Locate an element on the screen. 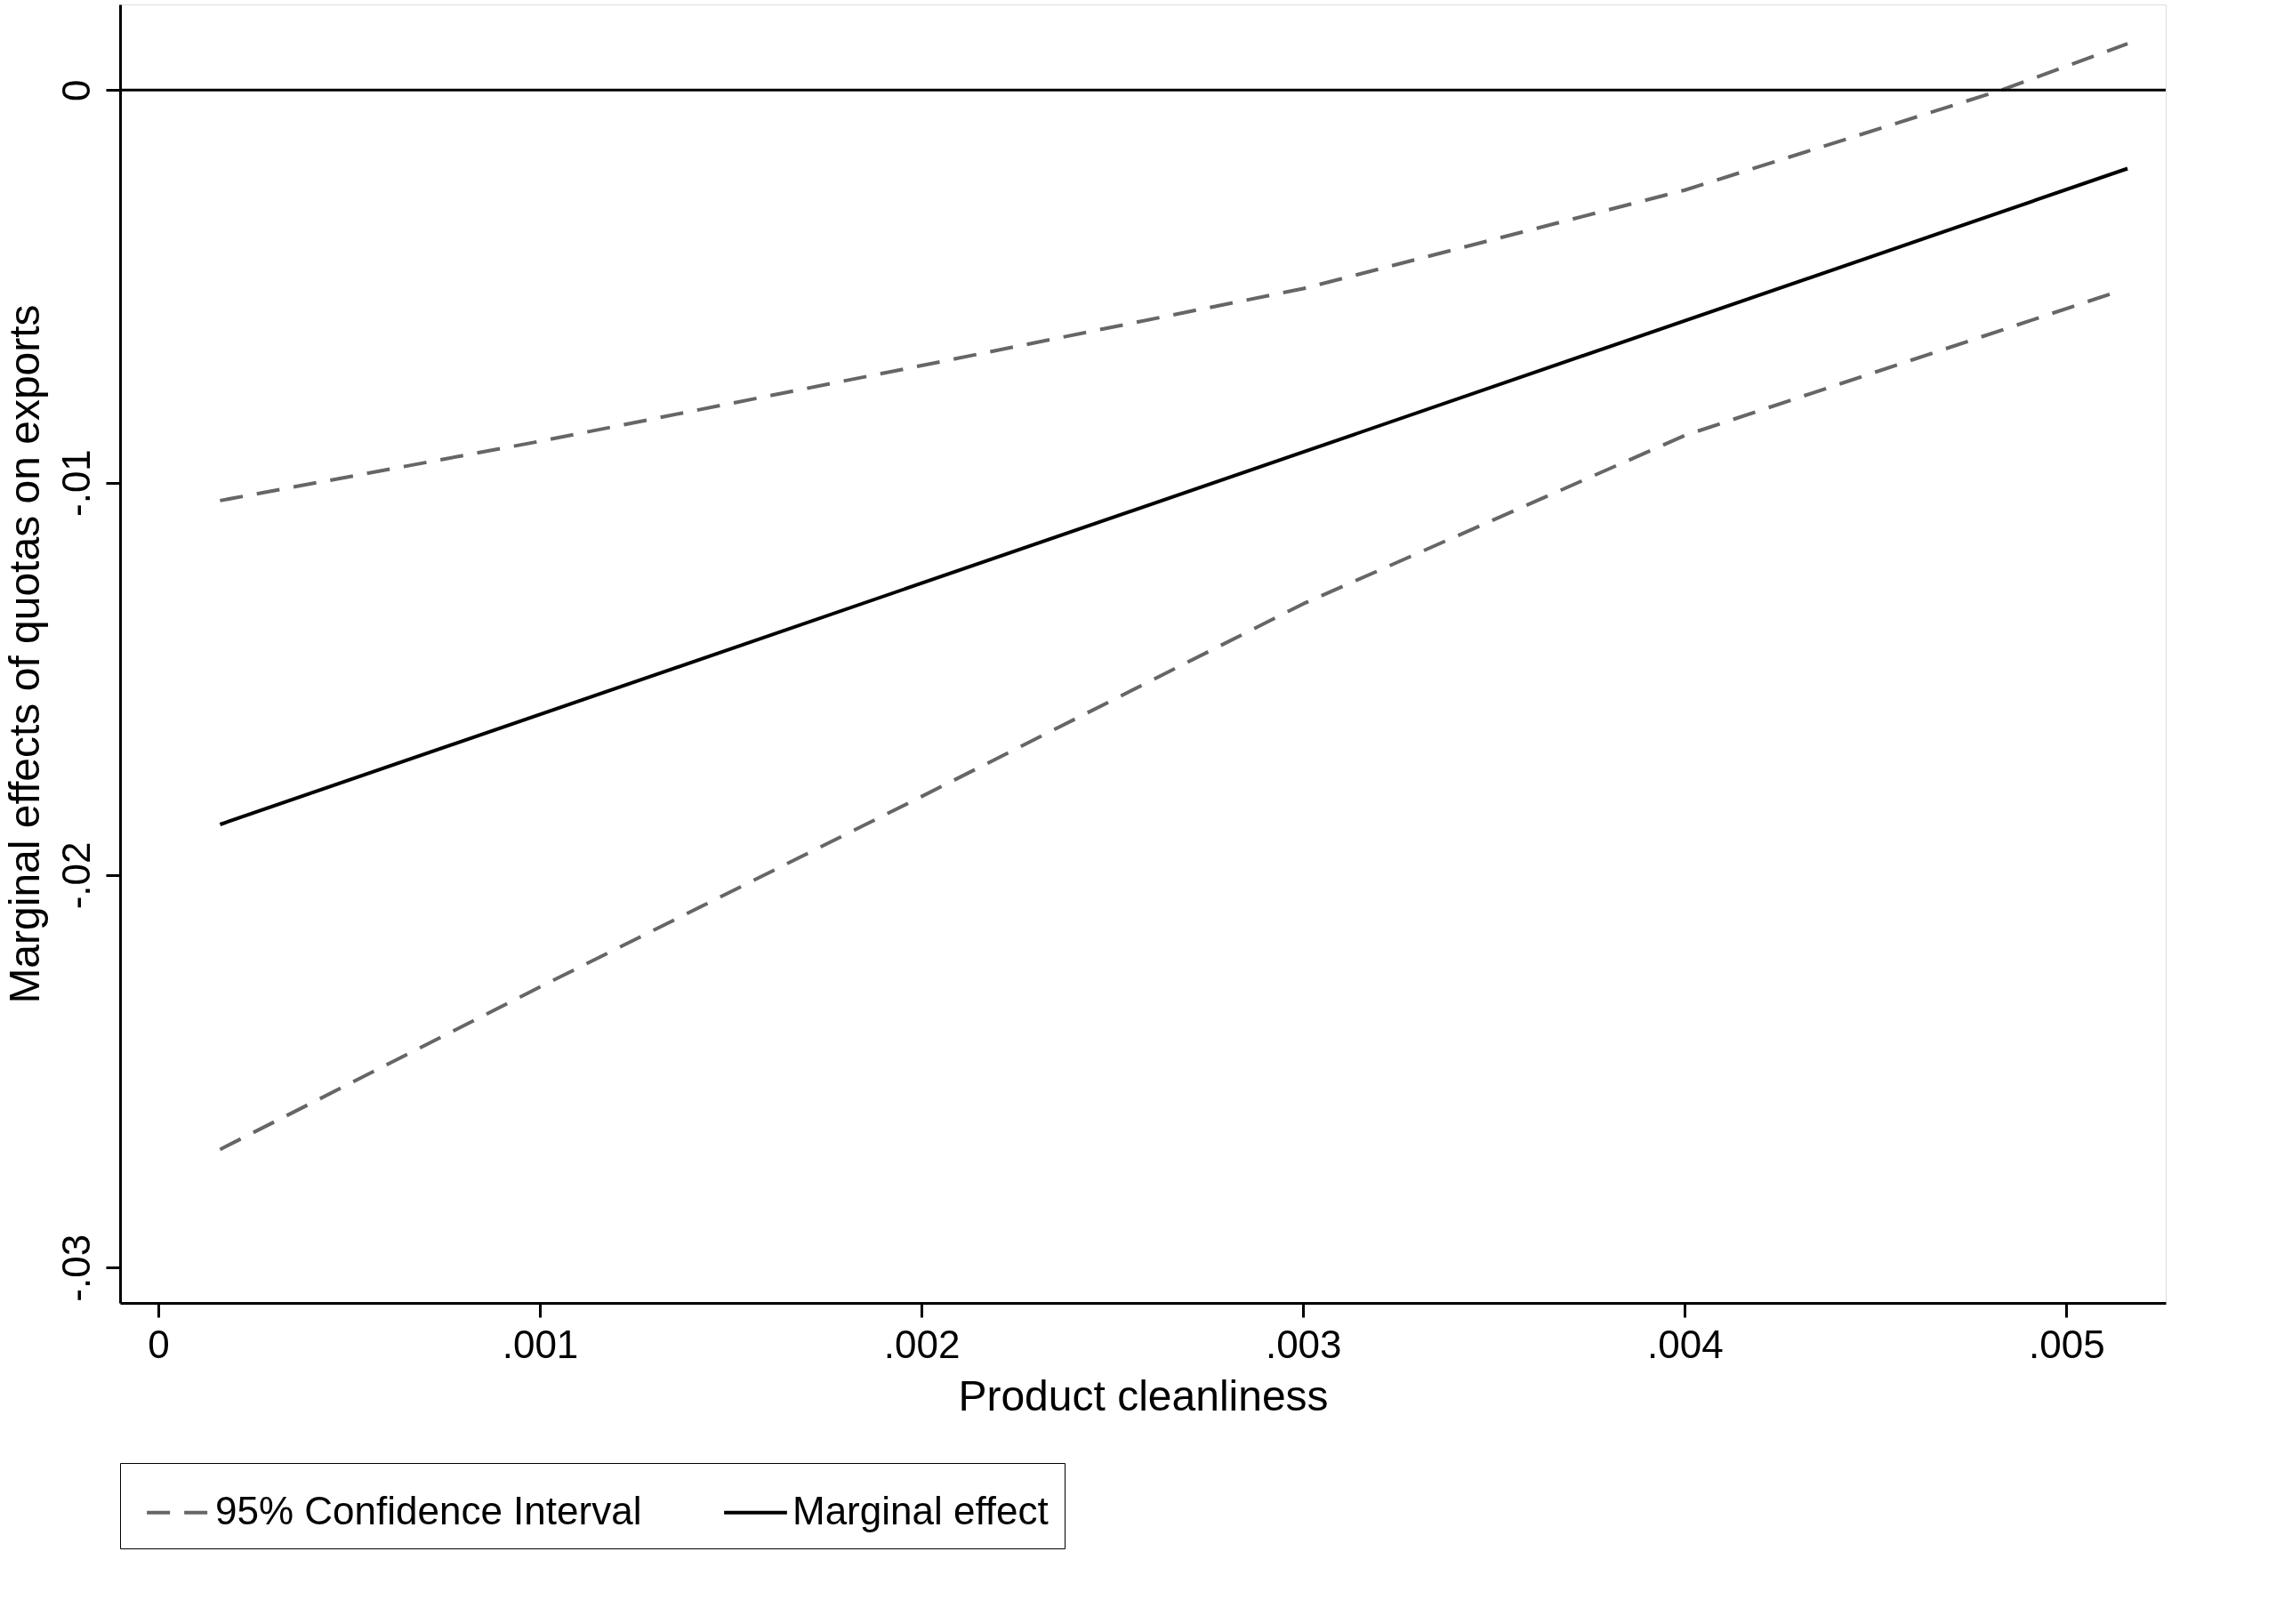 This screenshot has height=1624, width=2292. y-tick-label: -.03 is located at coordinates (76, 1268).